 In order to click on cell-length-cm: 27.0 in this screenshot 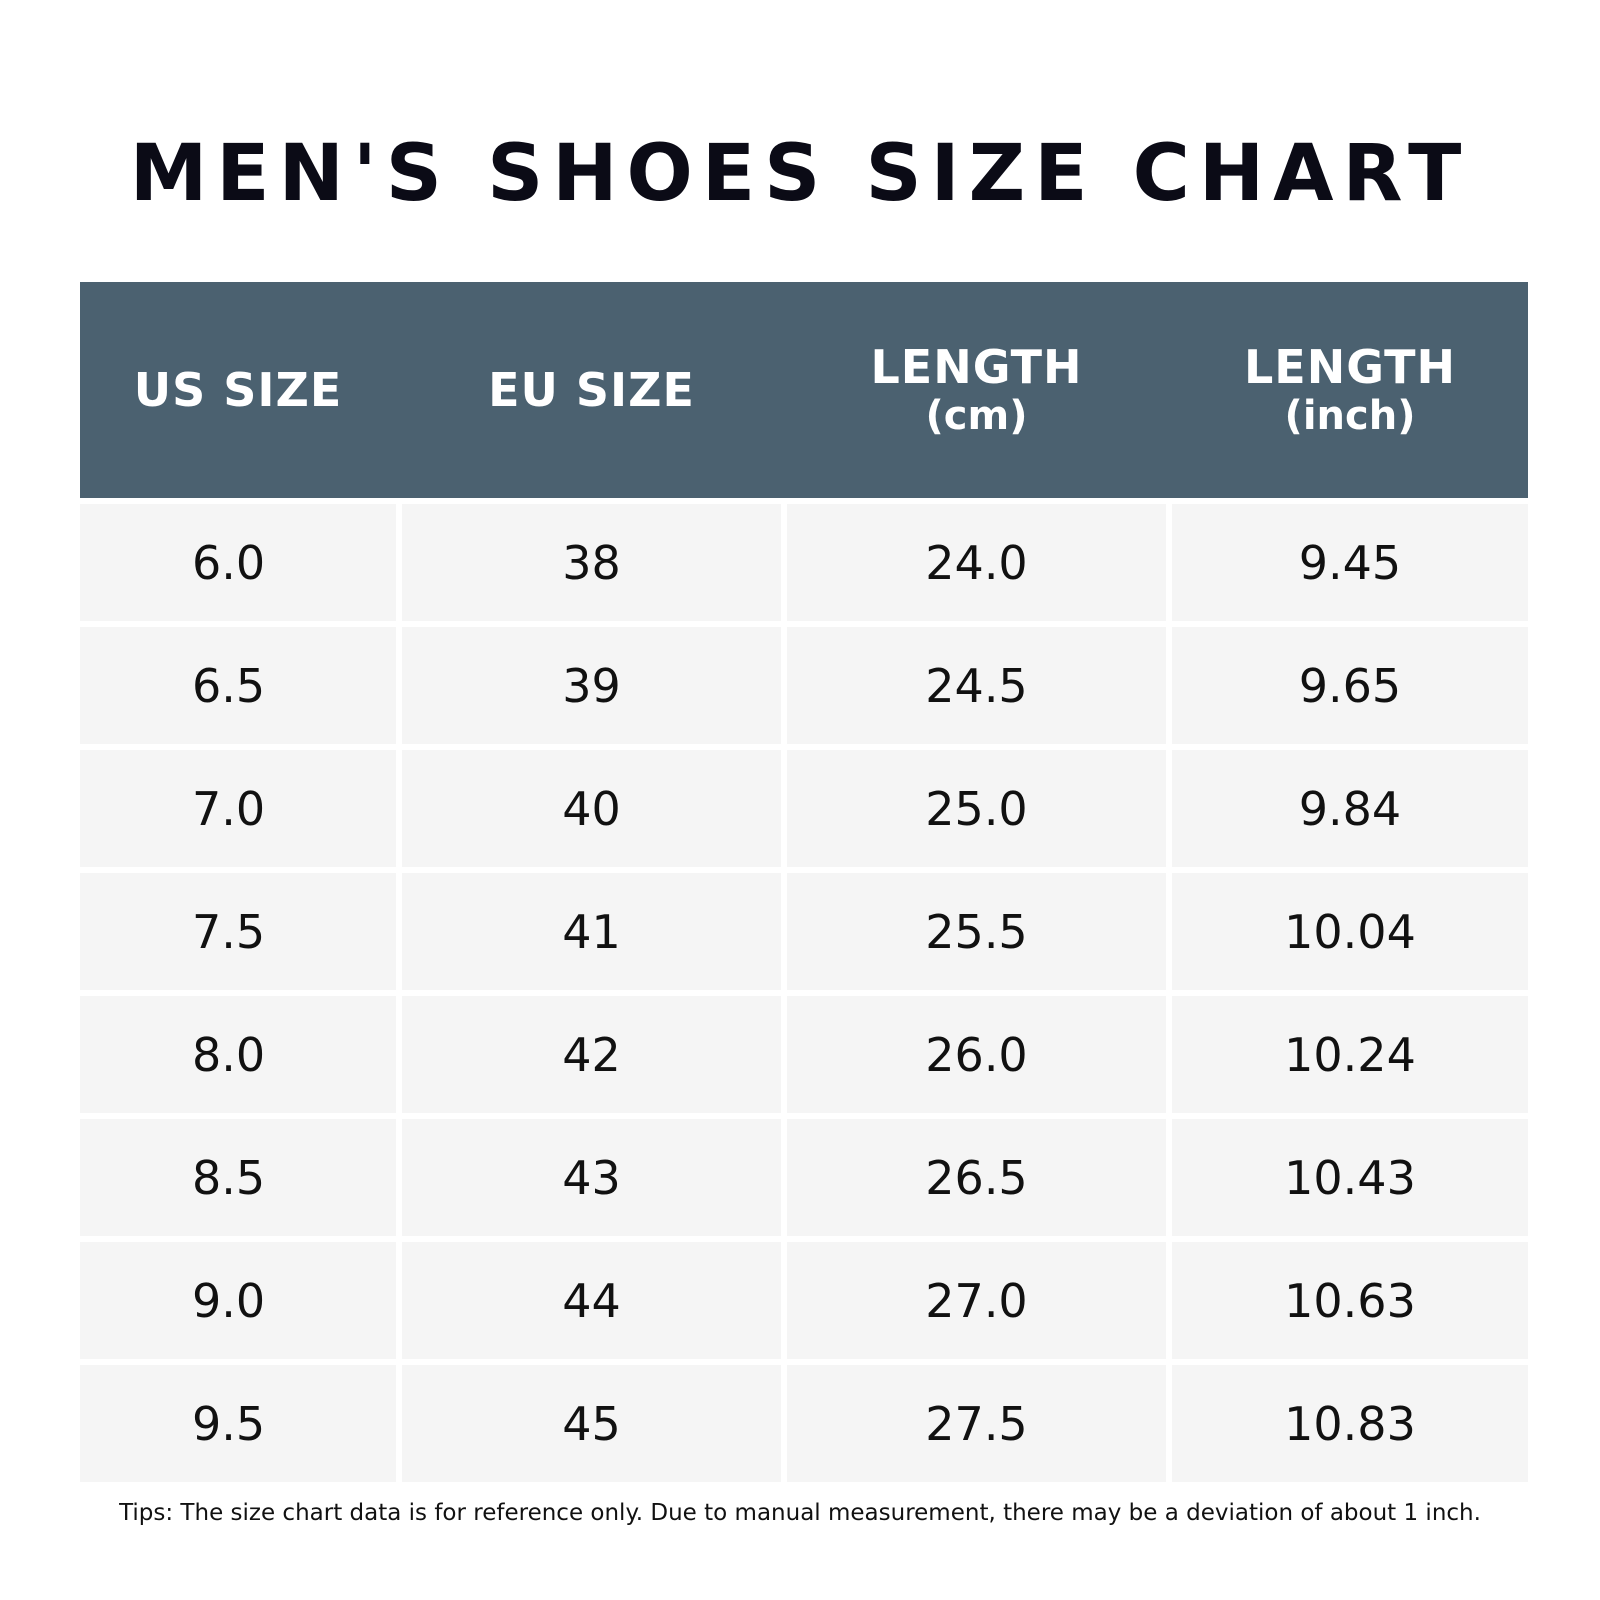, I will do `click(976, 1300)`.